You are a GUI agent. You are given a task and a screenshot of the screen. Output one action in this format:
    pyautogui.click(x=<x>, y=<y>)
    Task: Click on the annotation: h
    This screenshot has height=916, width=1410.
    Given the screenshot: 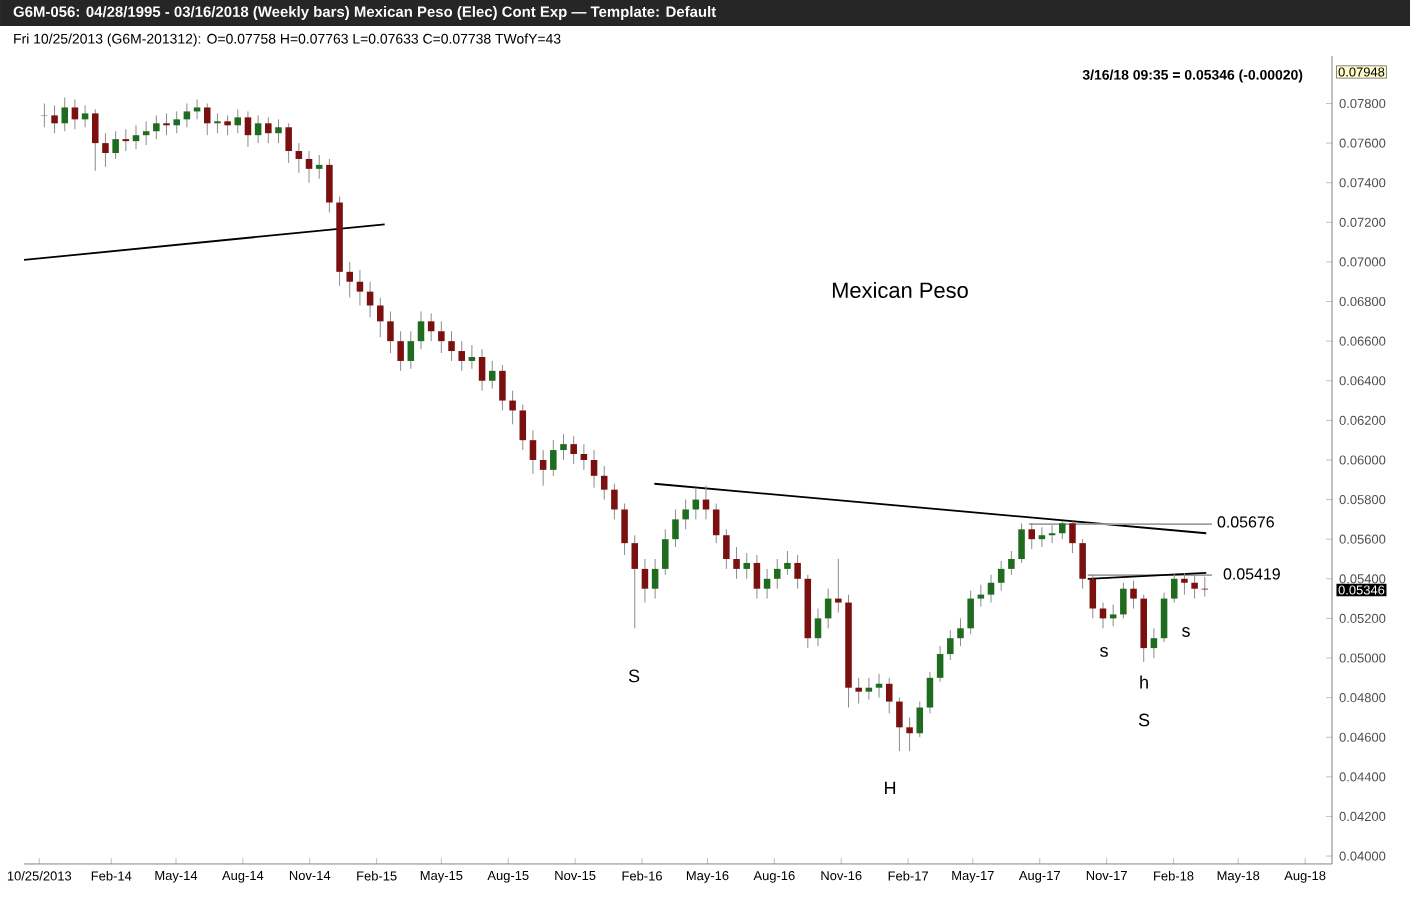 What is the action you would take?
    pyautogui.click(x=1144, y=682)
    